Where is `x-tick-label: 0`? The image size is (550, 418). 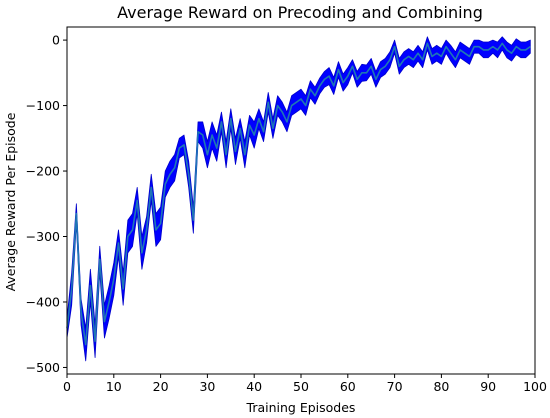
x-tick-label: 0 is located at coordinates (67, 386).